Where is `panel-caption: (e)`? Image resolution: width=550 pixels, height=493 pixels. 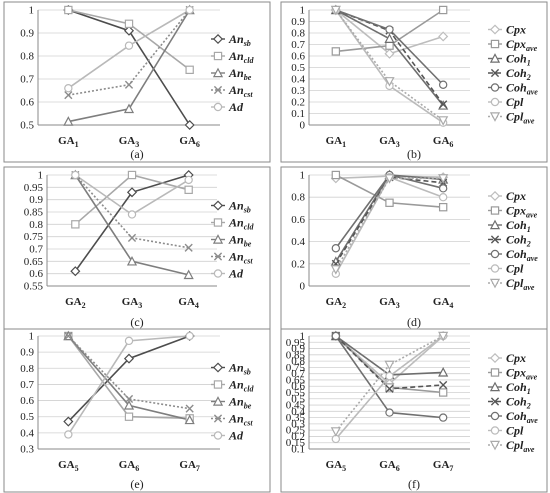
panel-caption: (e) is located at coordinates (136, 484).